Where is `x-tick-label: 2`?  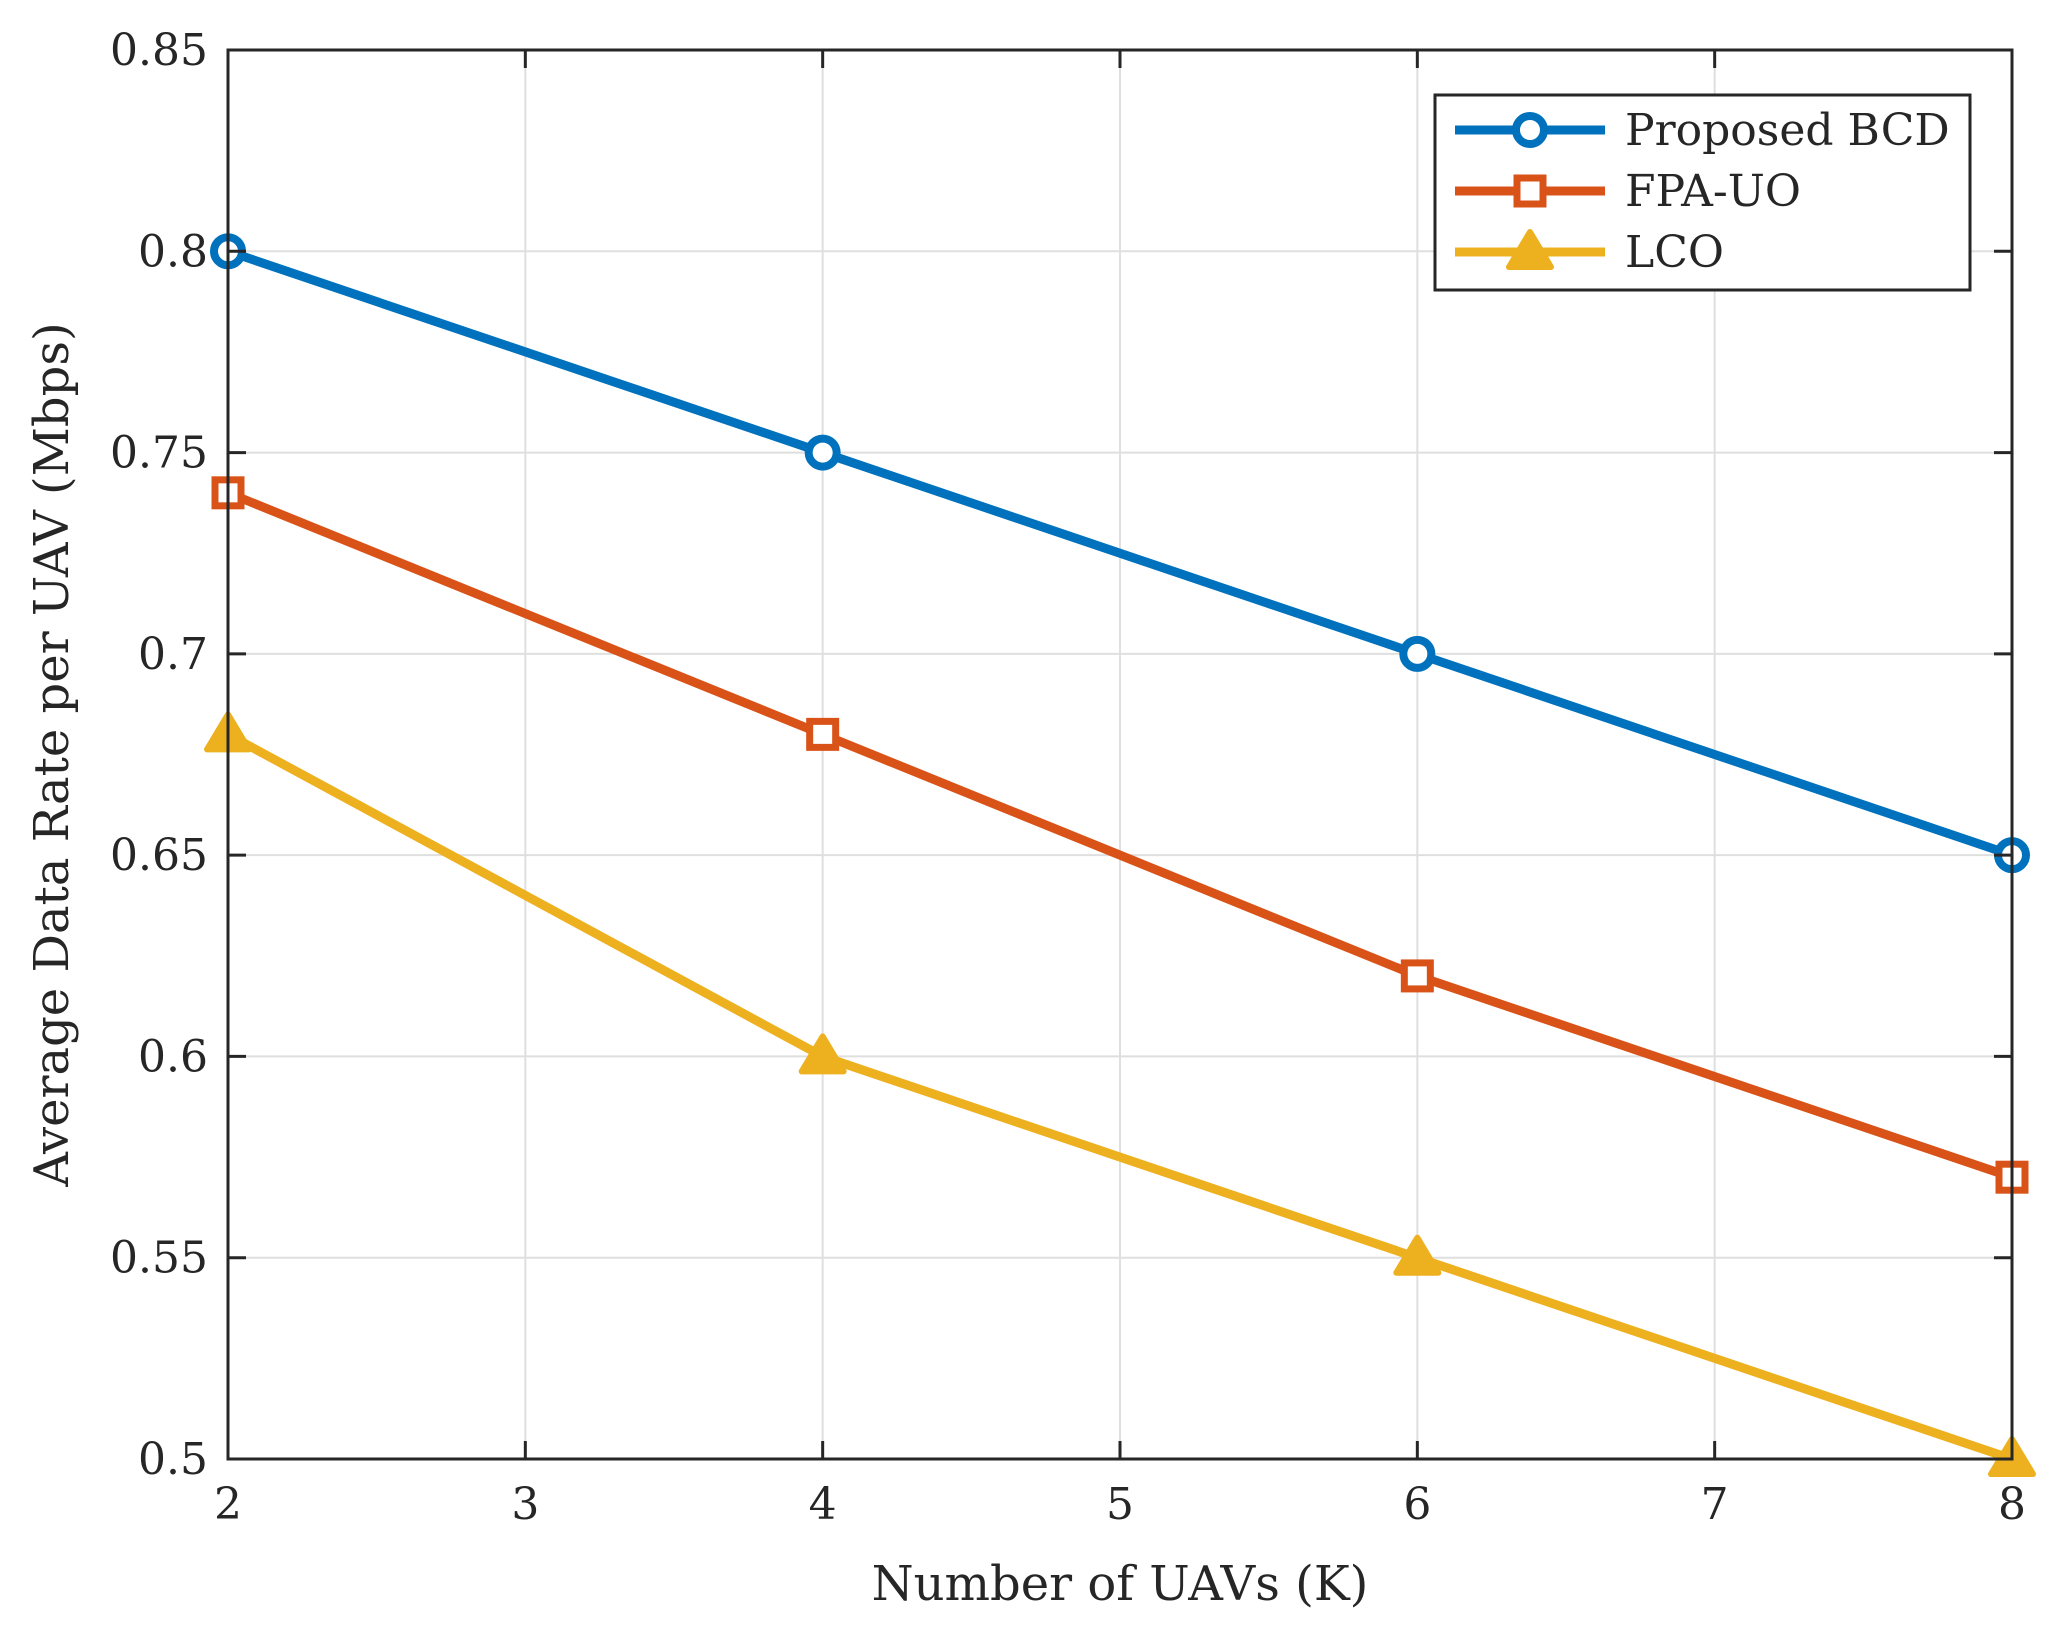
x-tick-label: 2 is located at coordinates (228, 1504).